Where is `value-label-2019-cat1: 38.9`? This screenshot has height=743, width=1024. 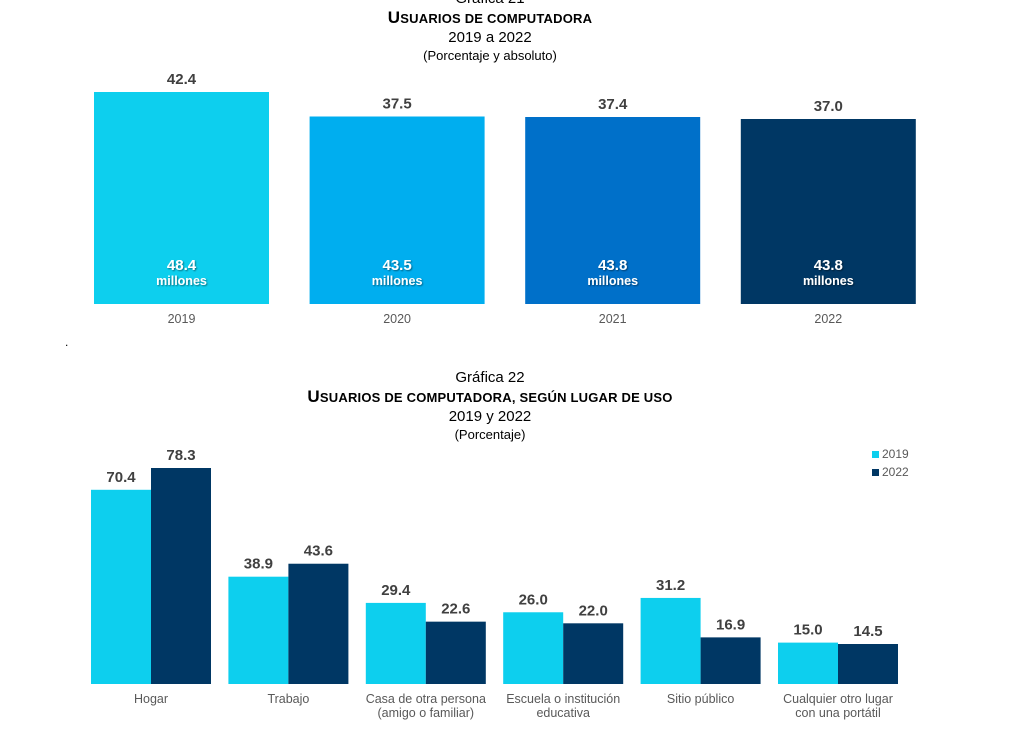
value-label-2019-cat1: 38.9 is located at coordinates (258, 564).